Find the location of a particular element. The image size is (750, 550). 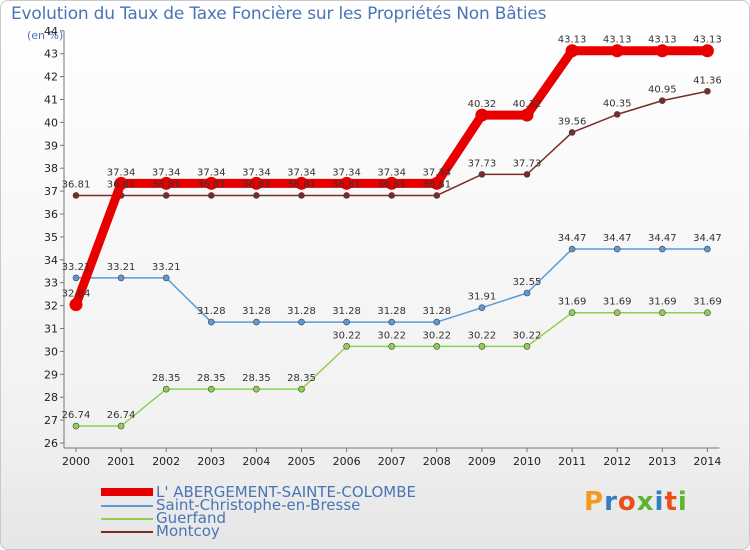

data-label: 40.35 is located at coordinates (617, 103).